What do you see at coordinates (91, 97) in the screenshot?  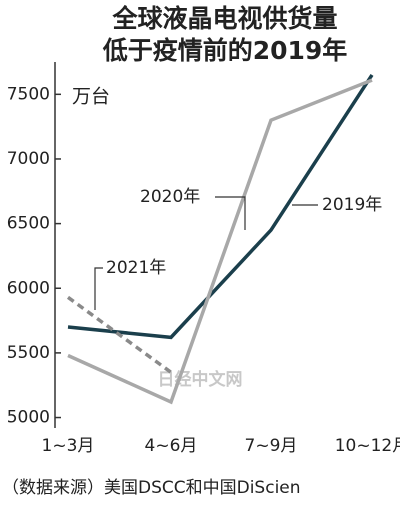 I see `unit-label: 万台` at bounding box center [91, 97].